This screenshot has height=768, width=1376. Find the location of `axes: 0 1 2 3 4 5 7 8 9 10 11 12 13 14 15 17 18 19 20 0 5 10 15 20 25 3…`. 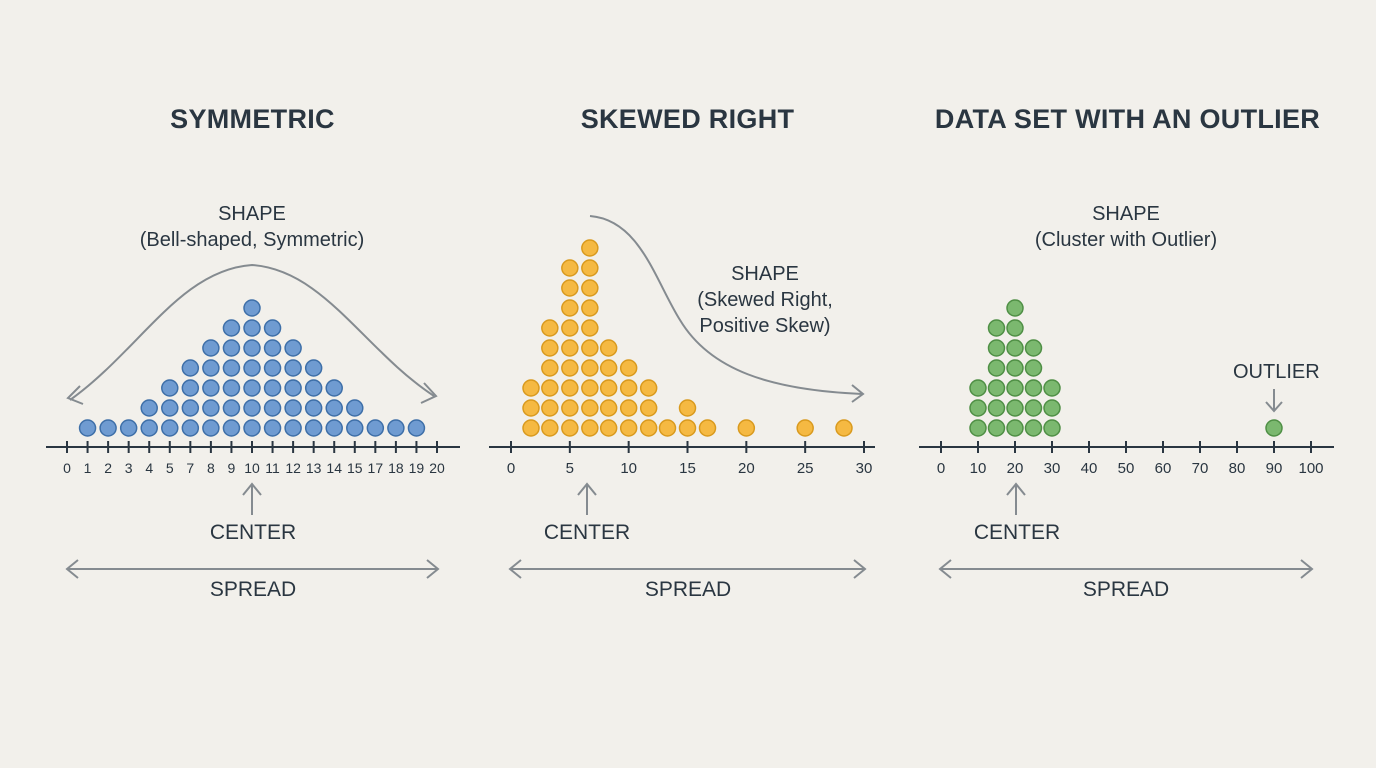

axes: 0 1 2 3 4 5 7 8 9 10 11 12 13 14 15 17 18 19 20 0 5 10 15 20 25 3… is located at coordinates (690, 459).